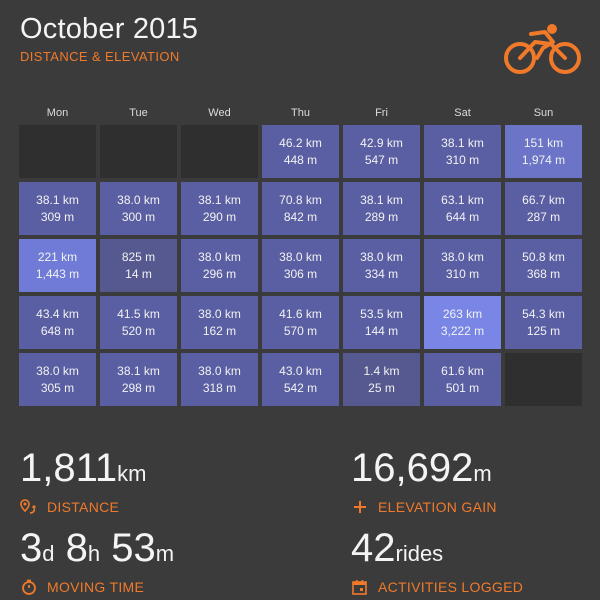 The width and height of the screenshot is (600, 600). What do you see at coordinates (482, 473) in the screenshot?
I see `elevation-unit: m` at bounding box center [482, 473].